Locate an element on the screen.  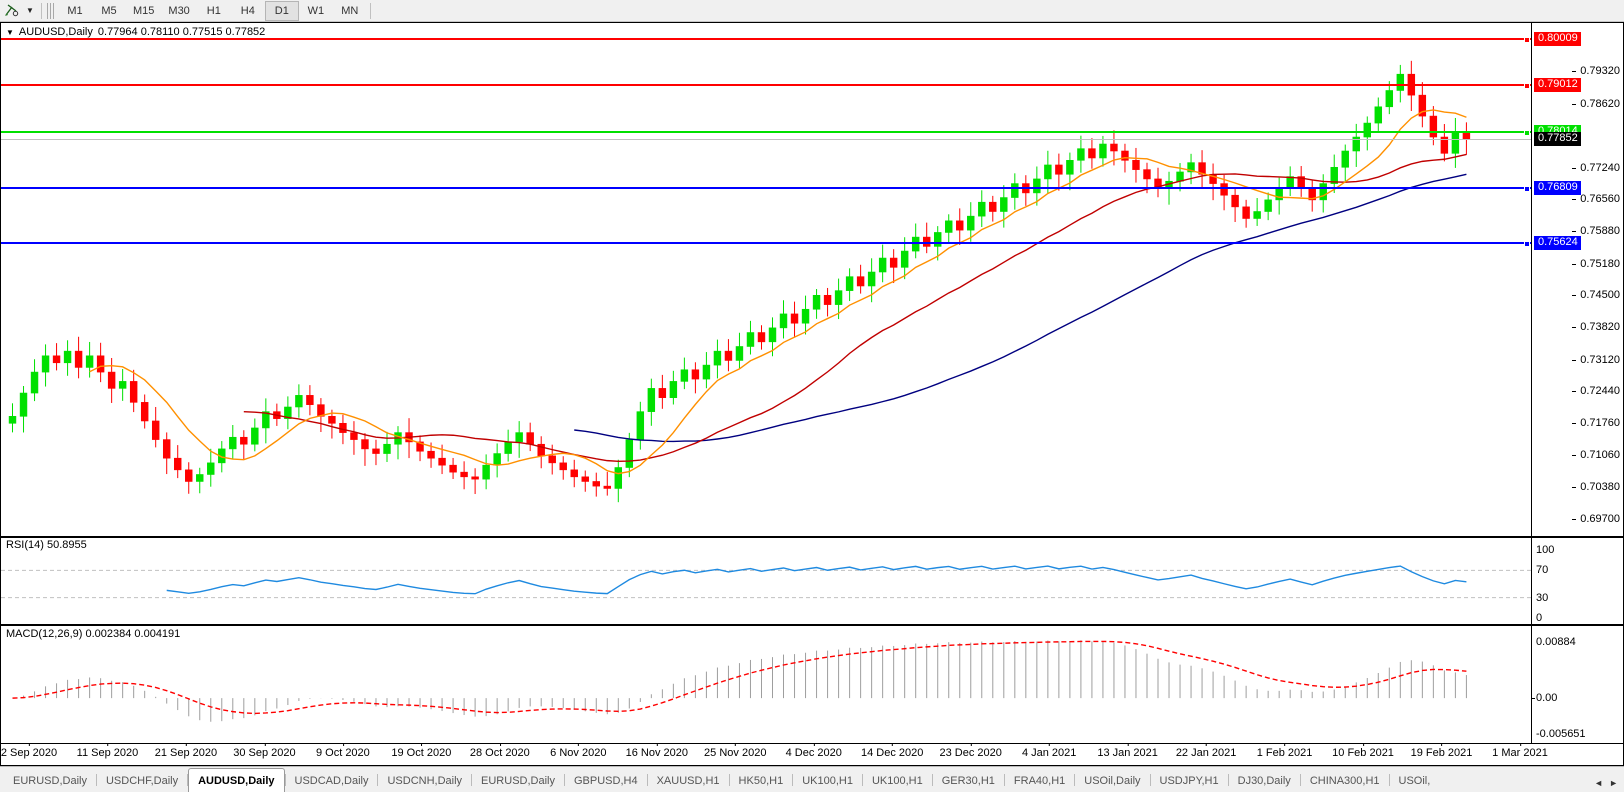
timeframe-mn: MN is located at coordinates (350, 10).